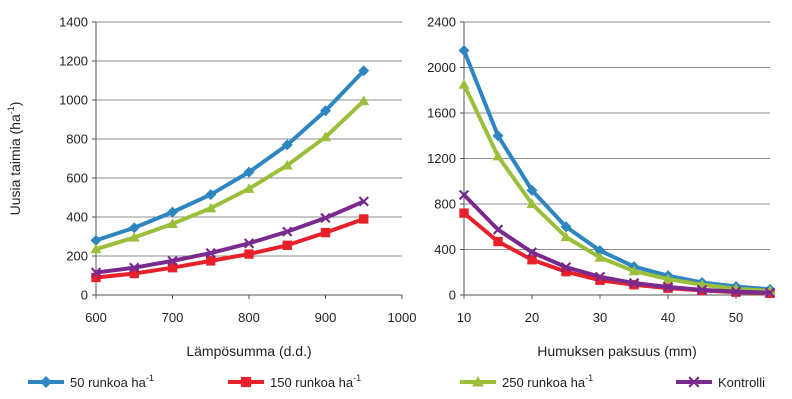  Describe the element at coordinates (73, 22) in the screenshot. I see `y-tick-label: 1400` at that location.